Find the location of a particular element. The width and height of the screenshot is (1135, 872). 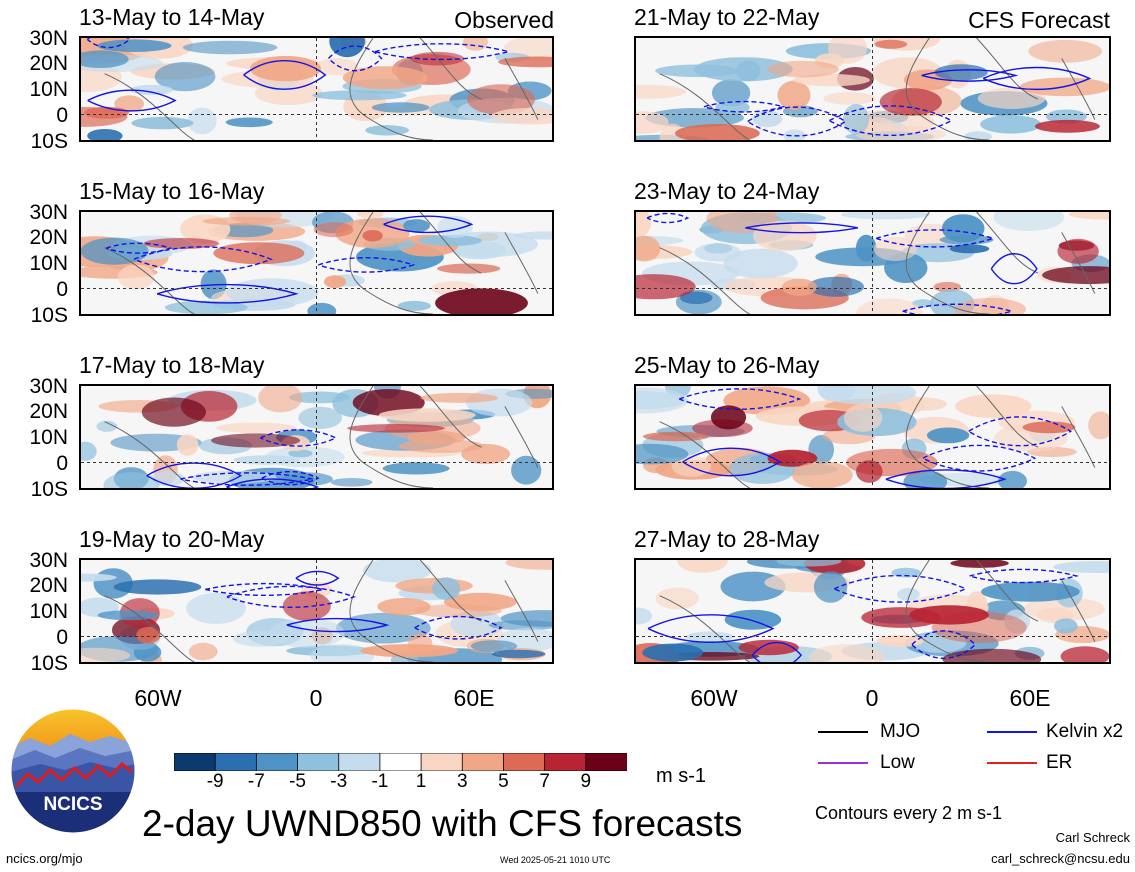

footer-email: carl_schreck@ncsu.edu is located at coordinates (1060, 858).